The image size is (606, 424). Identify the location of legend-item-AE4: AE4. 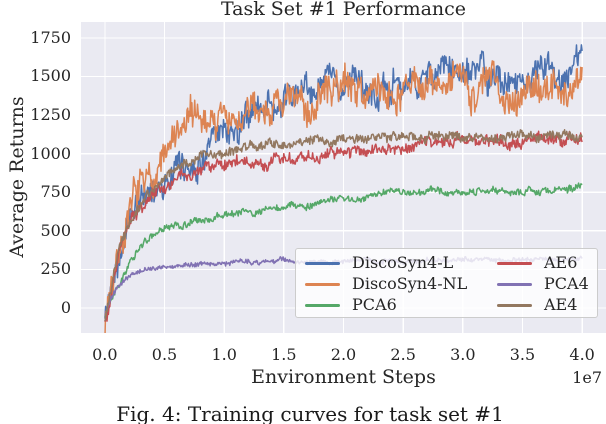
(543, 305).